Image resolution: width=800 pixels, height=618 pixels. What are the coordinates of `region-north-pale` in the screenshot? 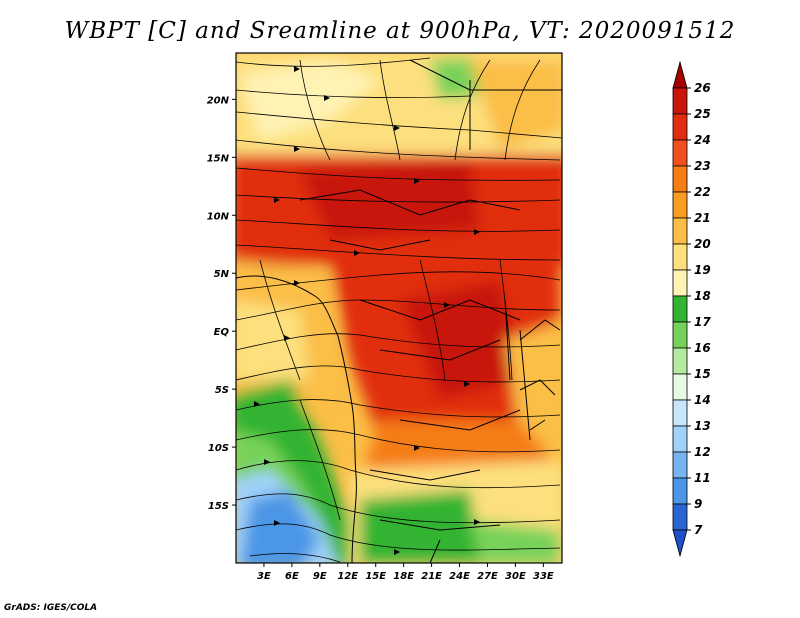 It's located at (310, 100).